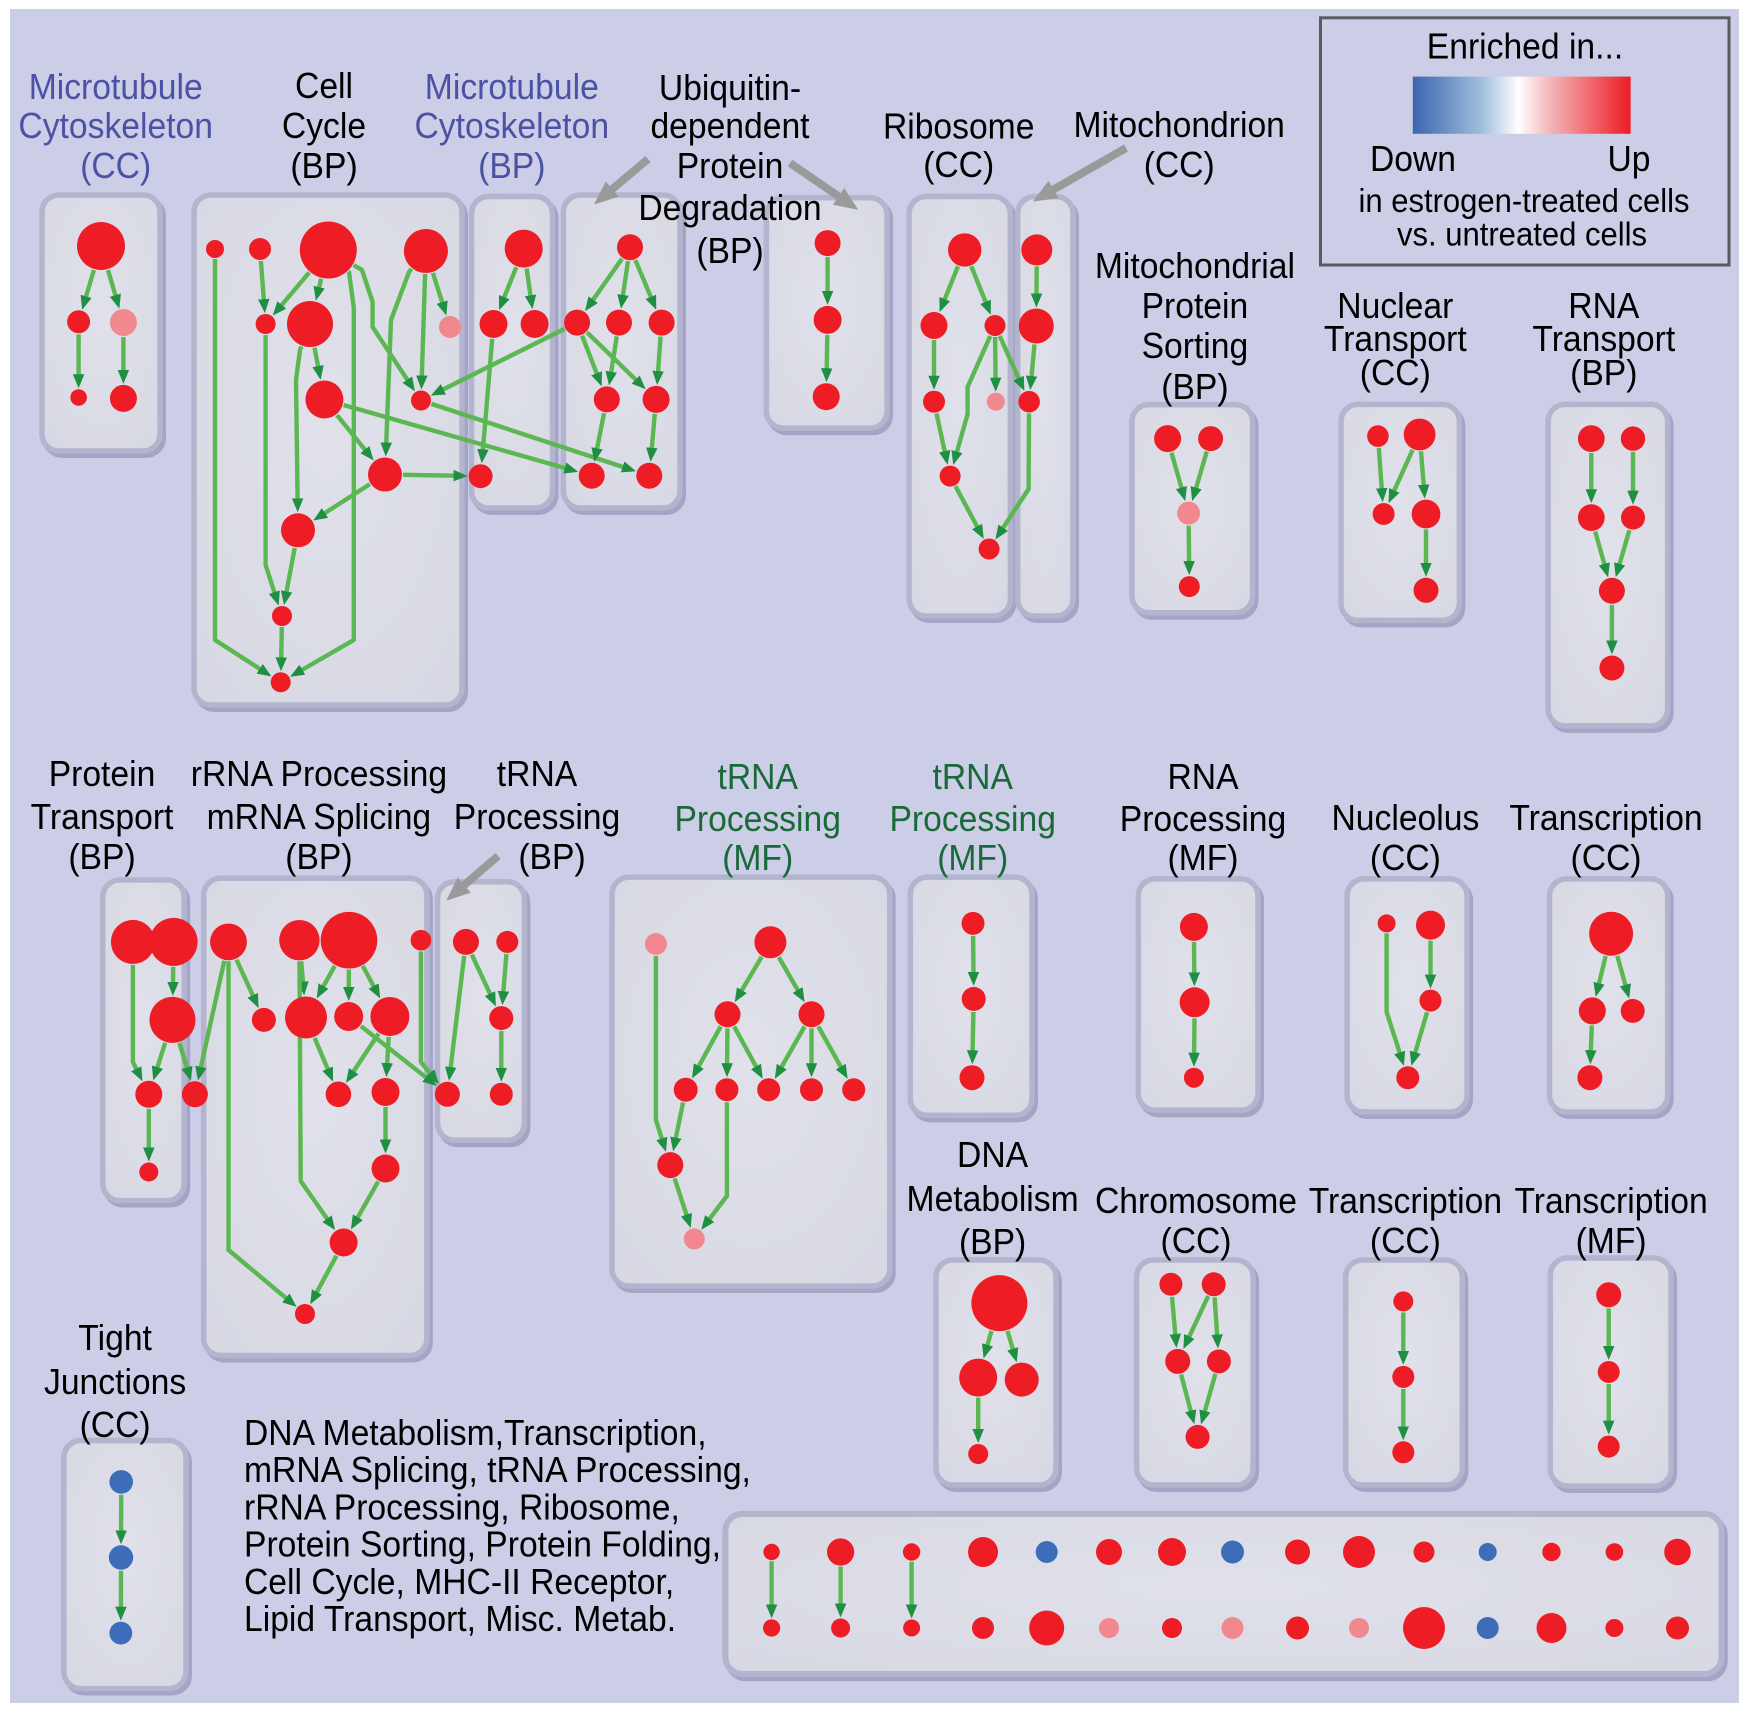 Image resolution: width=1750 pixels, height=1715 pixels. I want to click on svg-text: Mitochondrion, so click(1179, 124).